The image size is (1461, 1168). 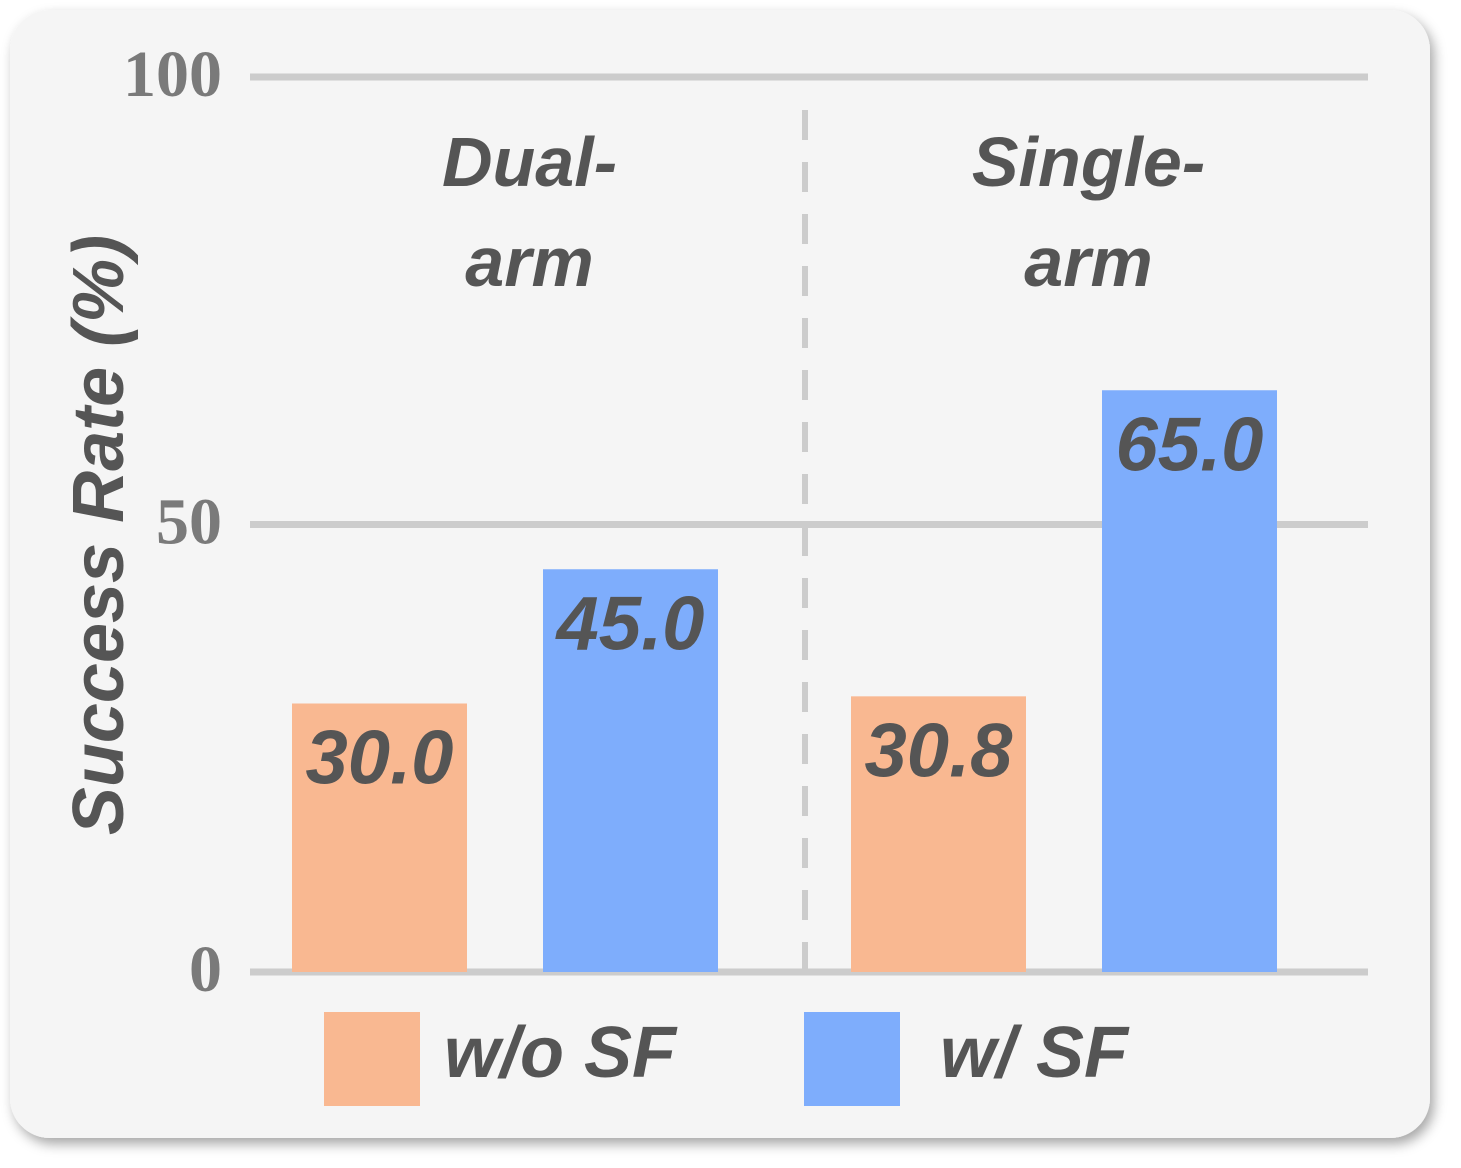 I want to click on category-label-box: Single-arm, so click(x=1088, y=212).